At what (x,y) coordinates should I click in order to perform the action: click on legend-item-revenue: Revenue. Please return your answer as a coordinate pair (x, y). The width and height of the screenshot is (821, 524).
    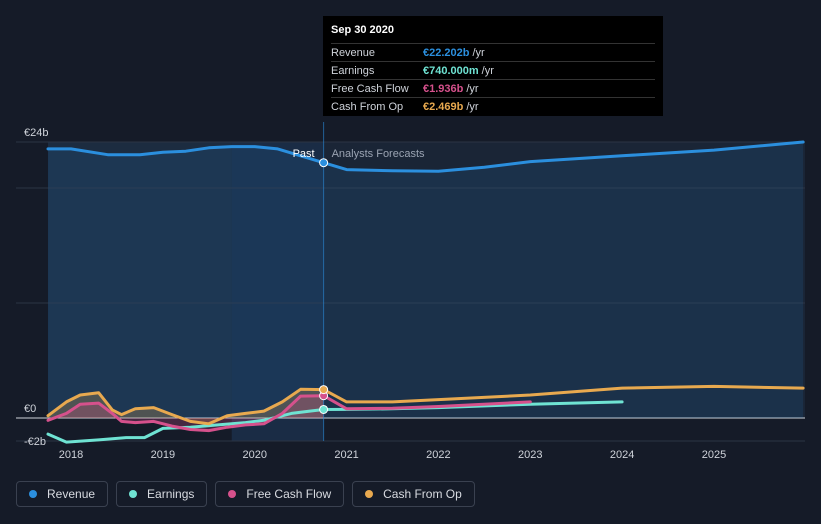
    Looking at the image, I should click on (62, 494).